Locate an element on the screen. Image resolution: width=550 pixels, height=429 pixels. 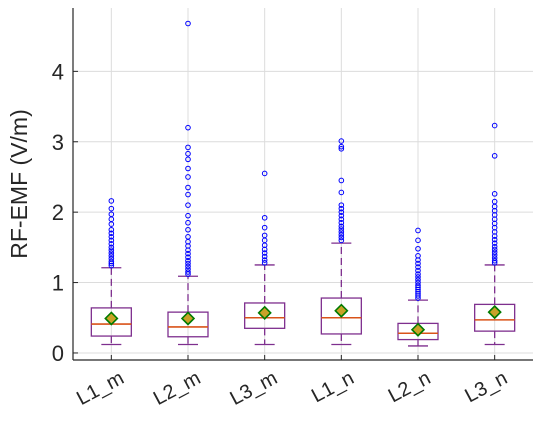
x-tick-label: L2_m is located at coordinates (177, 388).